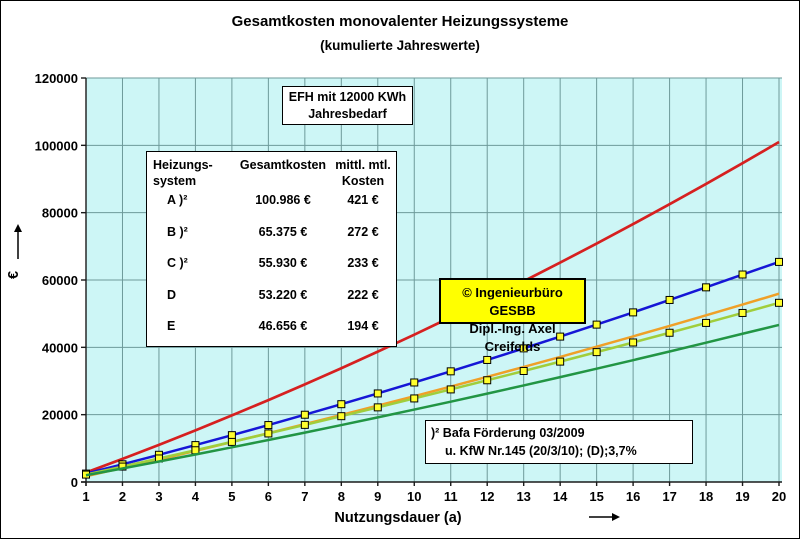 Image resolution: width=800 pixels, height=539 pixels. What do you see at coordinates (363, 263) in the screenshot?
I see `row-monthly: 233 €` at bounding box center [363, 263].